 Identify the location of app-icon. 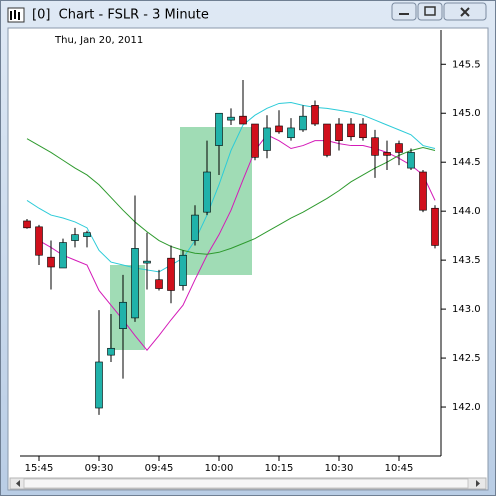
(16, 15).